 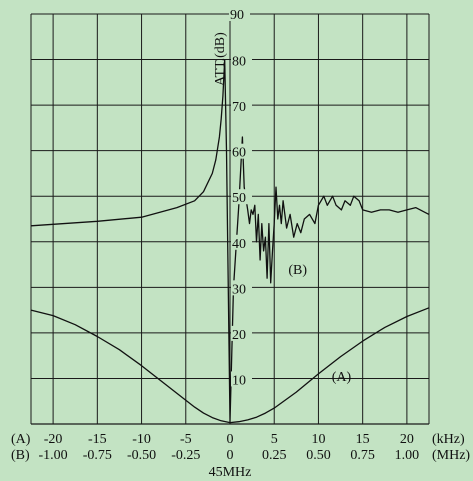 What do you see at coordinates (239, 335) in the screenshot?
I see `y-tick-label: 20` at bounding box center [239, 335].